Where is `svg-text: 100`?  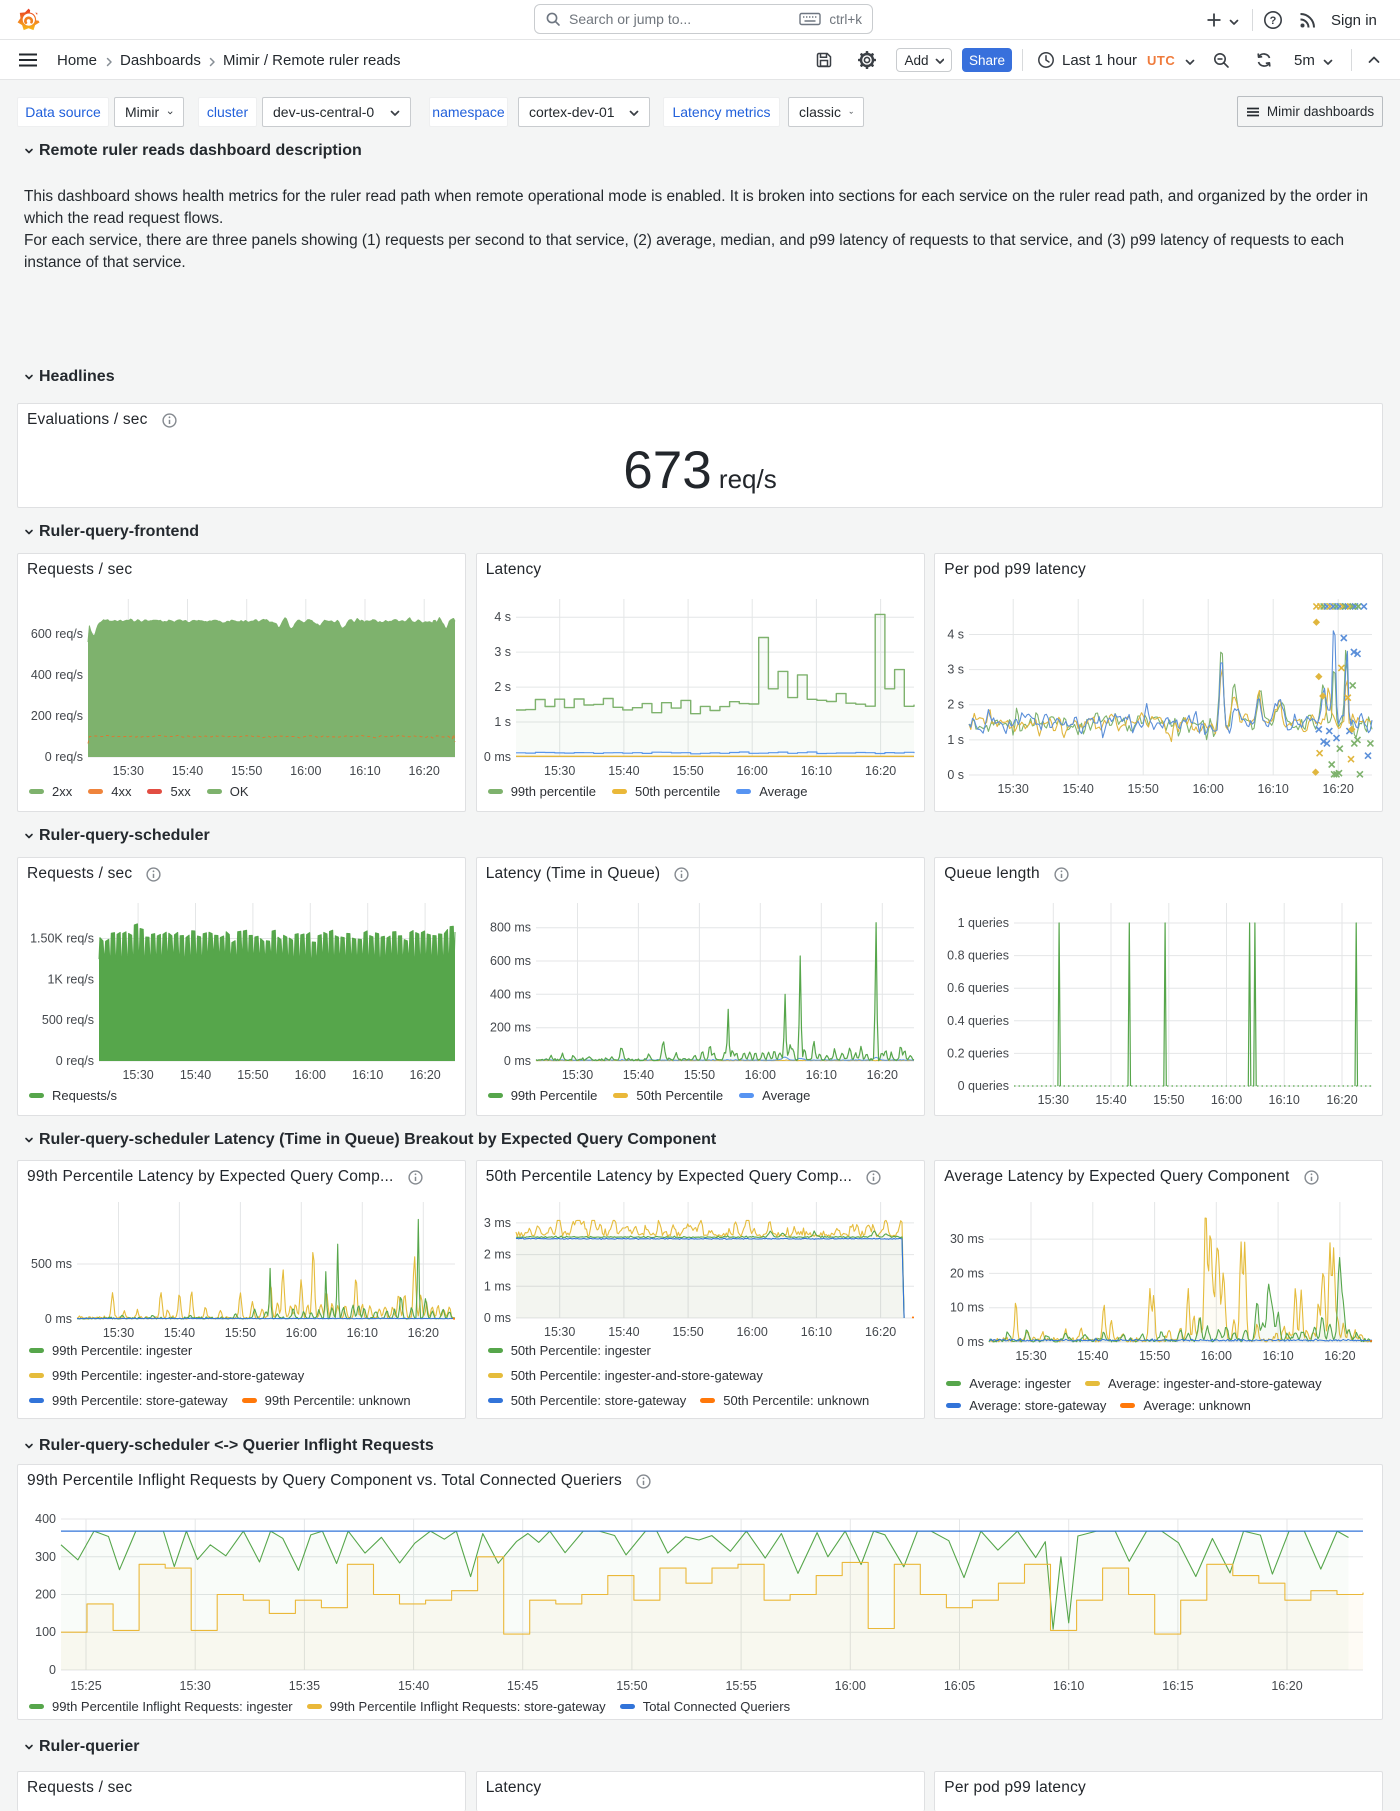 svg-text: 100 is located at coordinates (45, 1632).